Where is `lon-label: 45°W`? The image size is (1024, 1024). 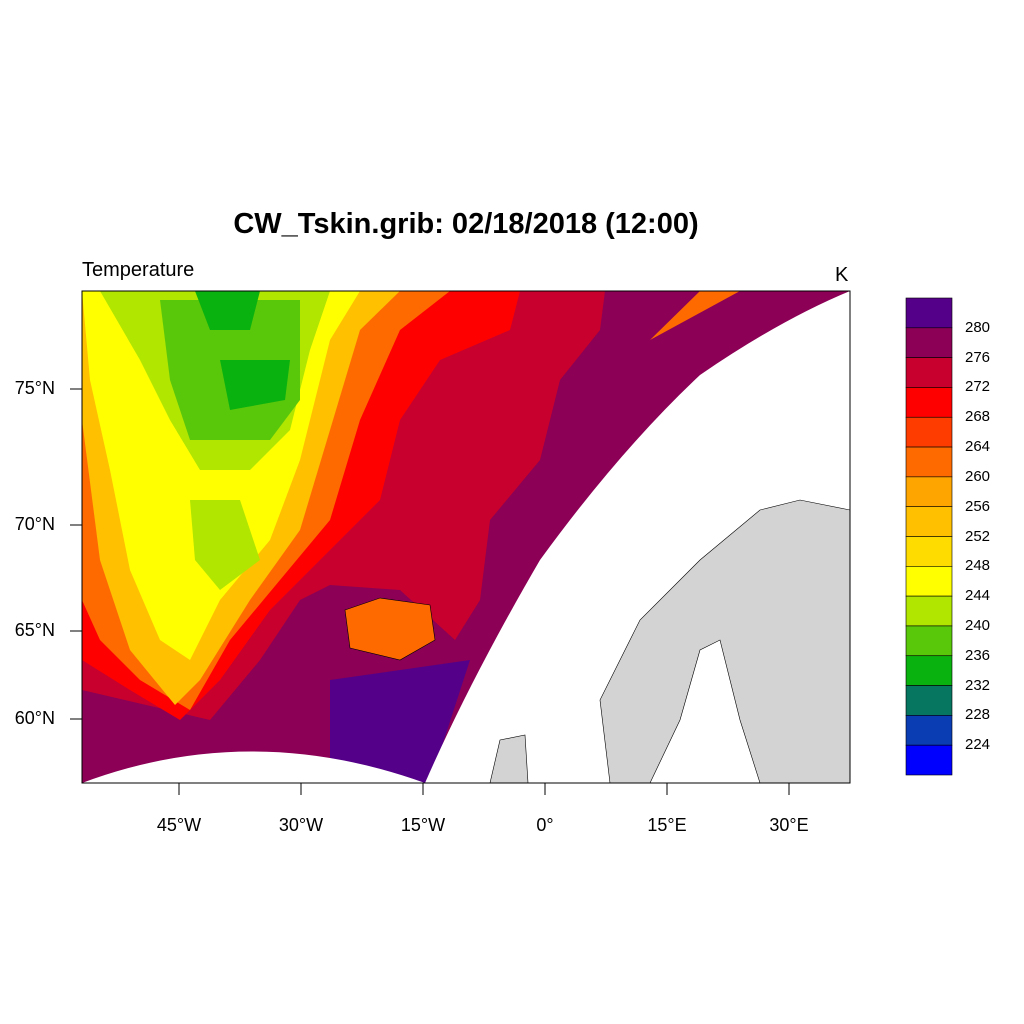
lon-label: 45°W is located at coordinates (179, 825).